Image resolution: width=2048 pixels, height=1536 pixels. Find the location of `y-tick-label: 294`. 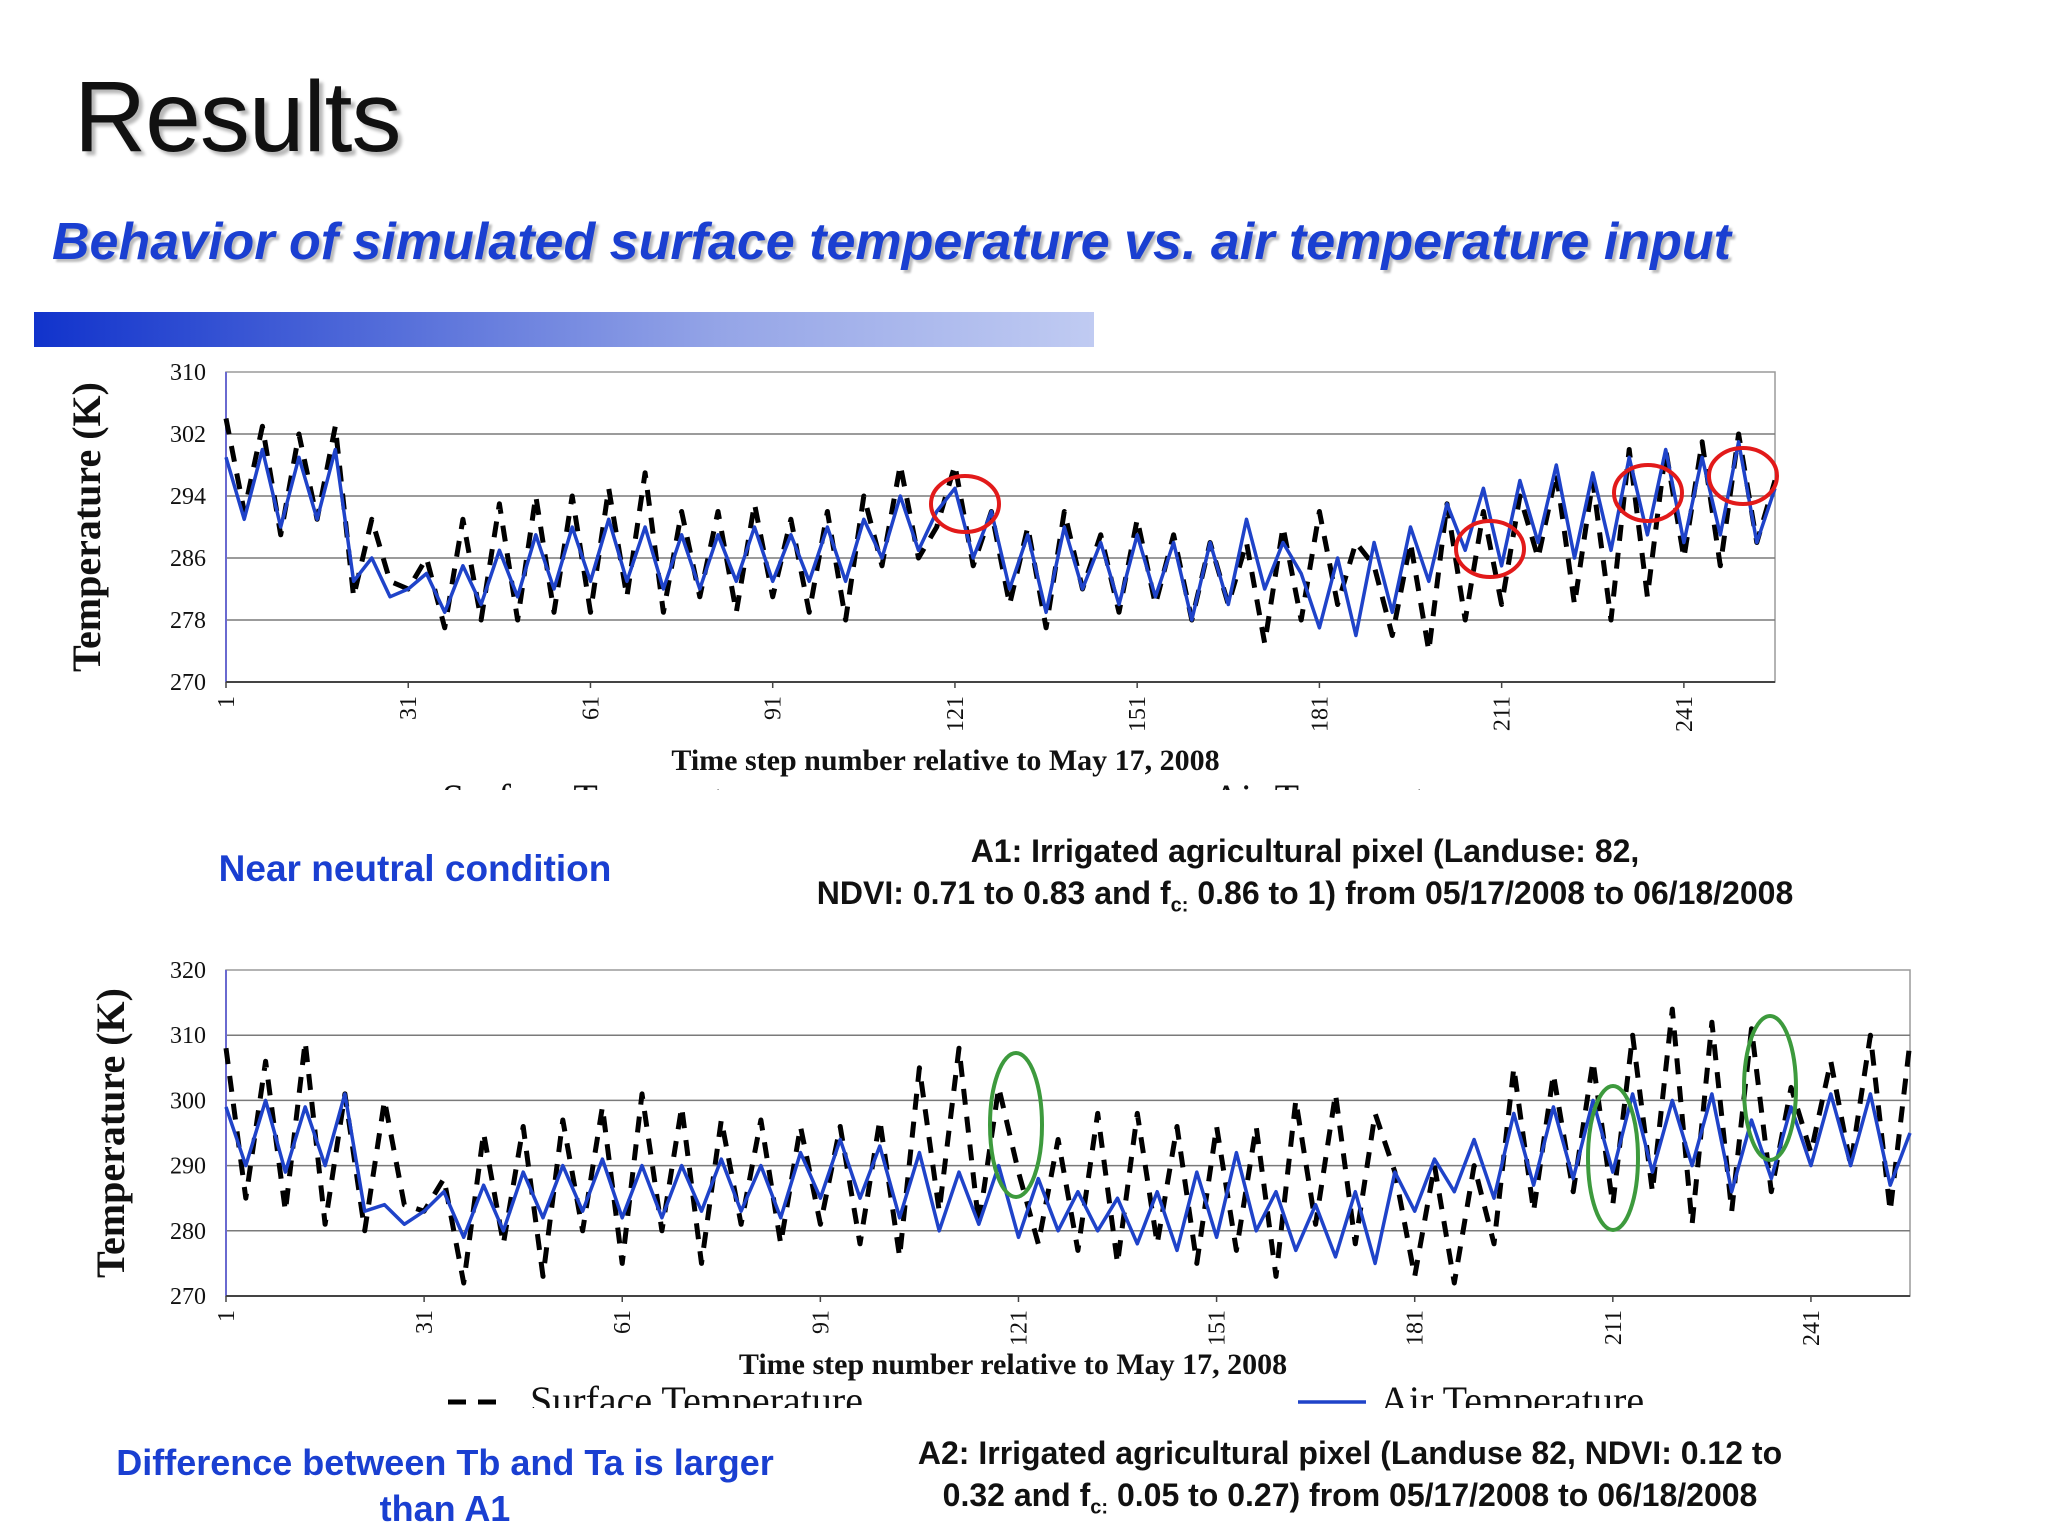

y-tick-label: 294 is located at coordinates (188, 497).